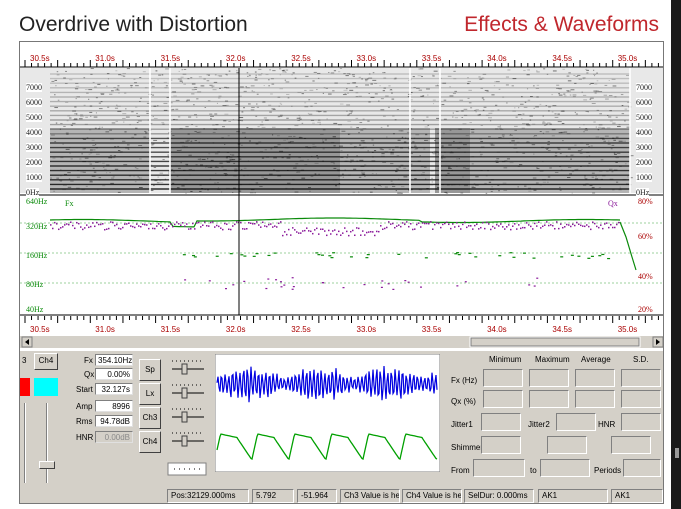 Image resolution: width=681 pixels, height=509 pixels. I want to click on to-field, so click(565, 468).